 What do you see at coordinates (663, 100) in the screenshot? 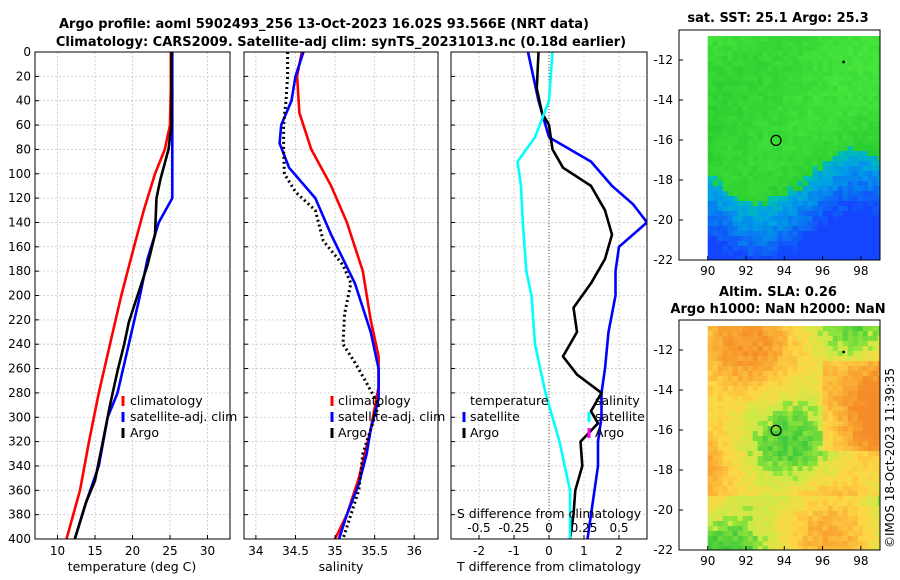
I see `map-y-tick-label: -14` at bounding box center [663, 100].